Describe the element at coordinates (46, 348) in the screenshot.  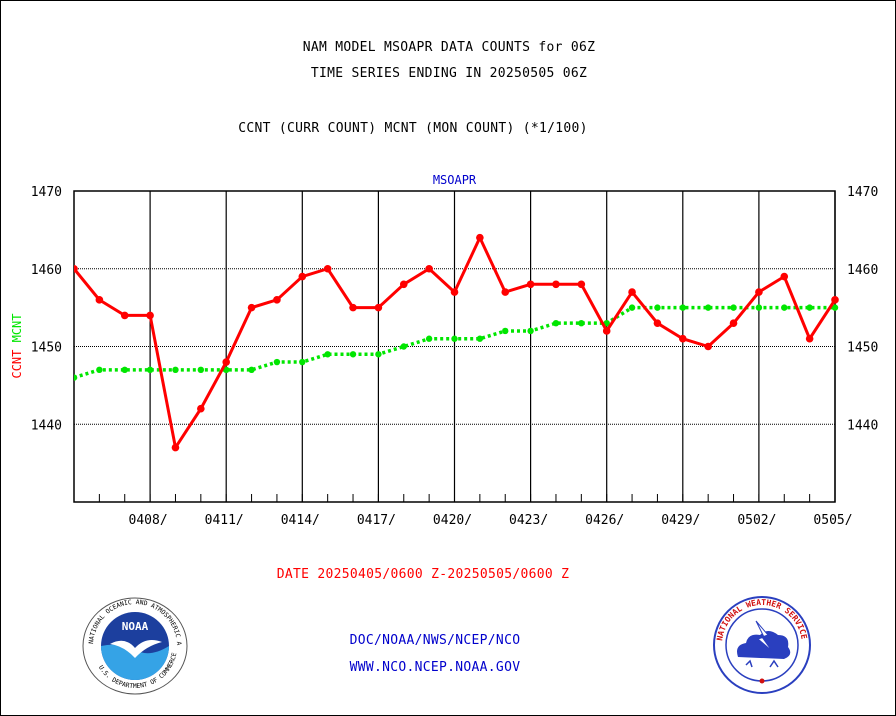
I see `y-tick-label-left: 1450` at that location.